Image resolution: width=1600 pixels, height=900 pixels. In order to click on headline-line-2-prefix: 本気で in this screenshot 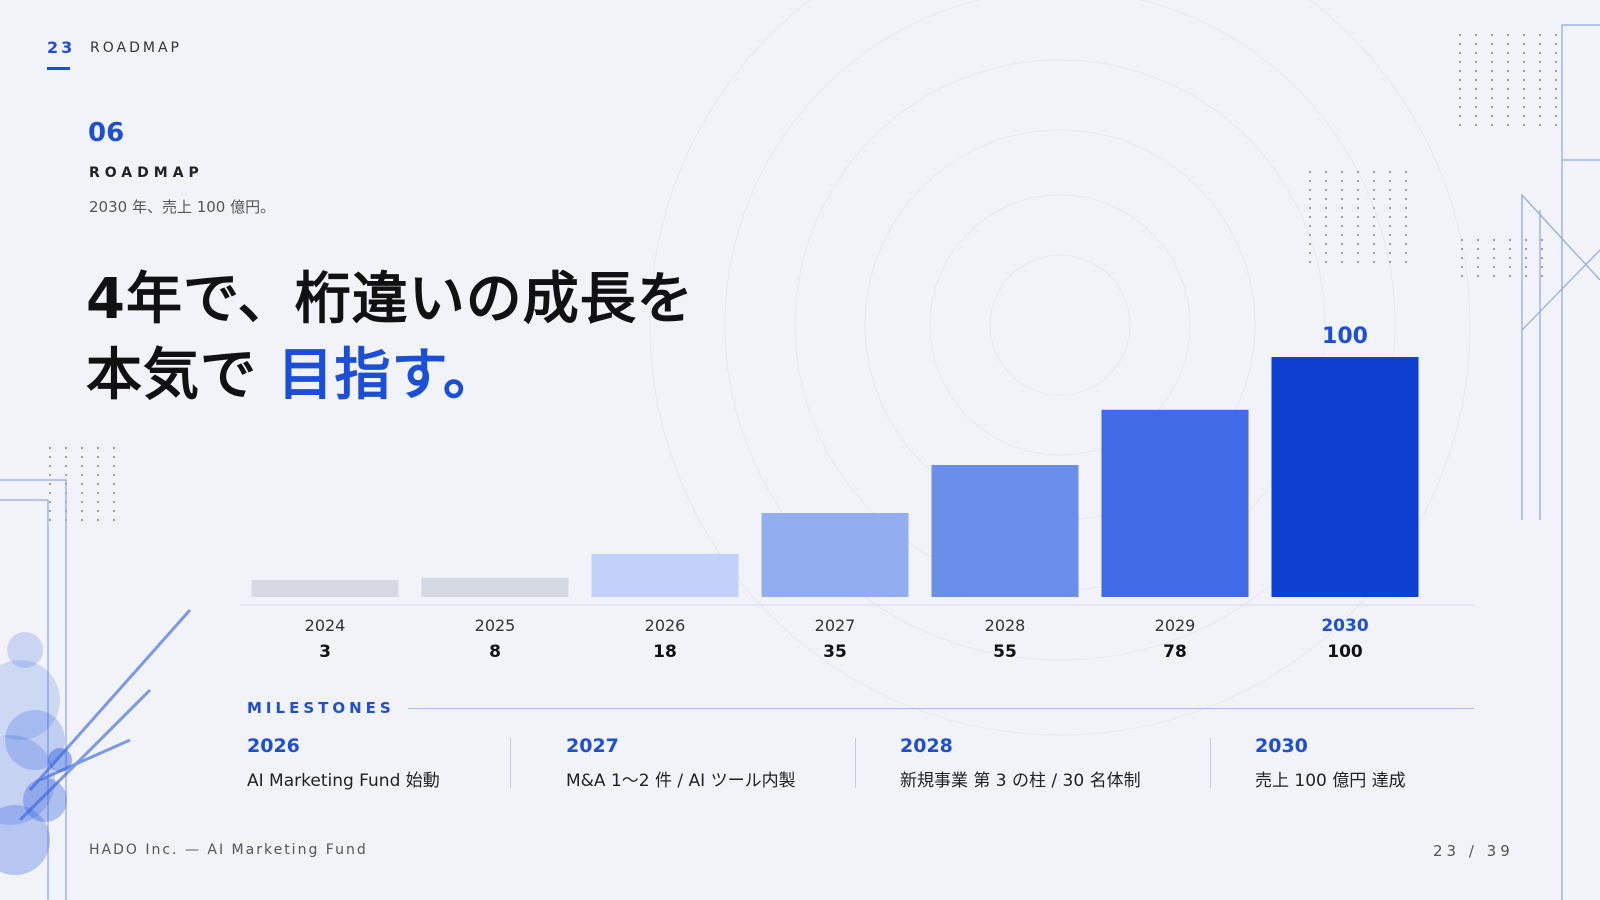, I will do `click(182, 375)`.